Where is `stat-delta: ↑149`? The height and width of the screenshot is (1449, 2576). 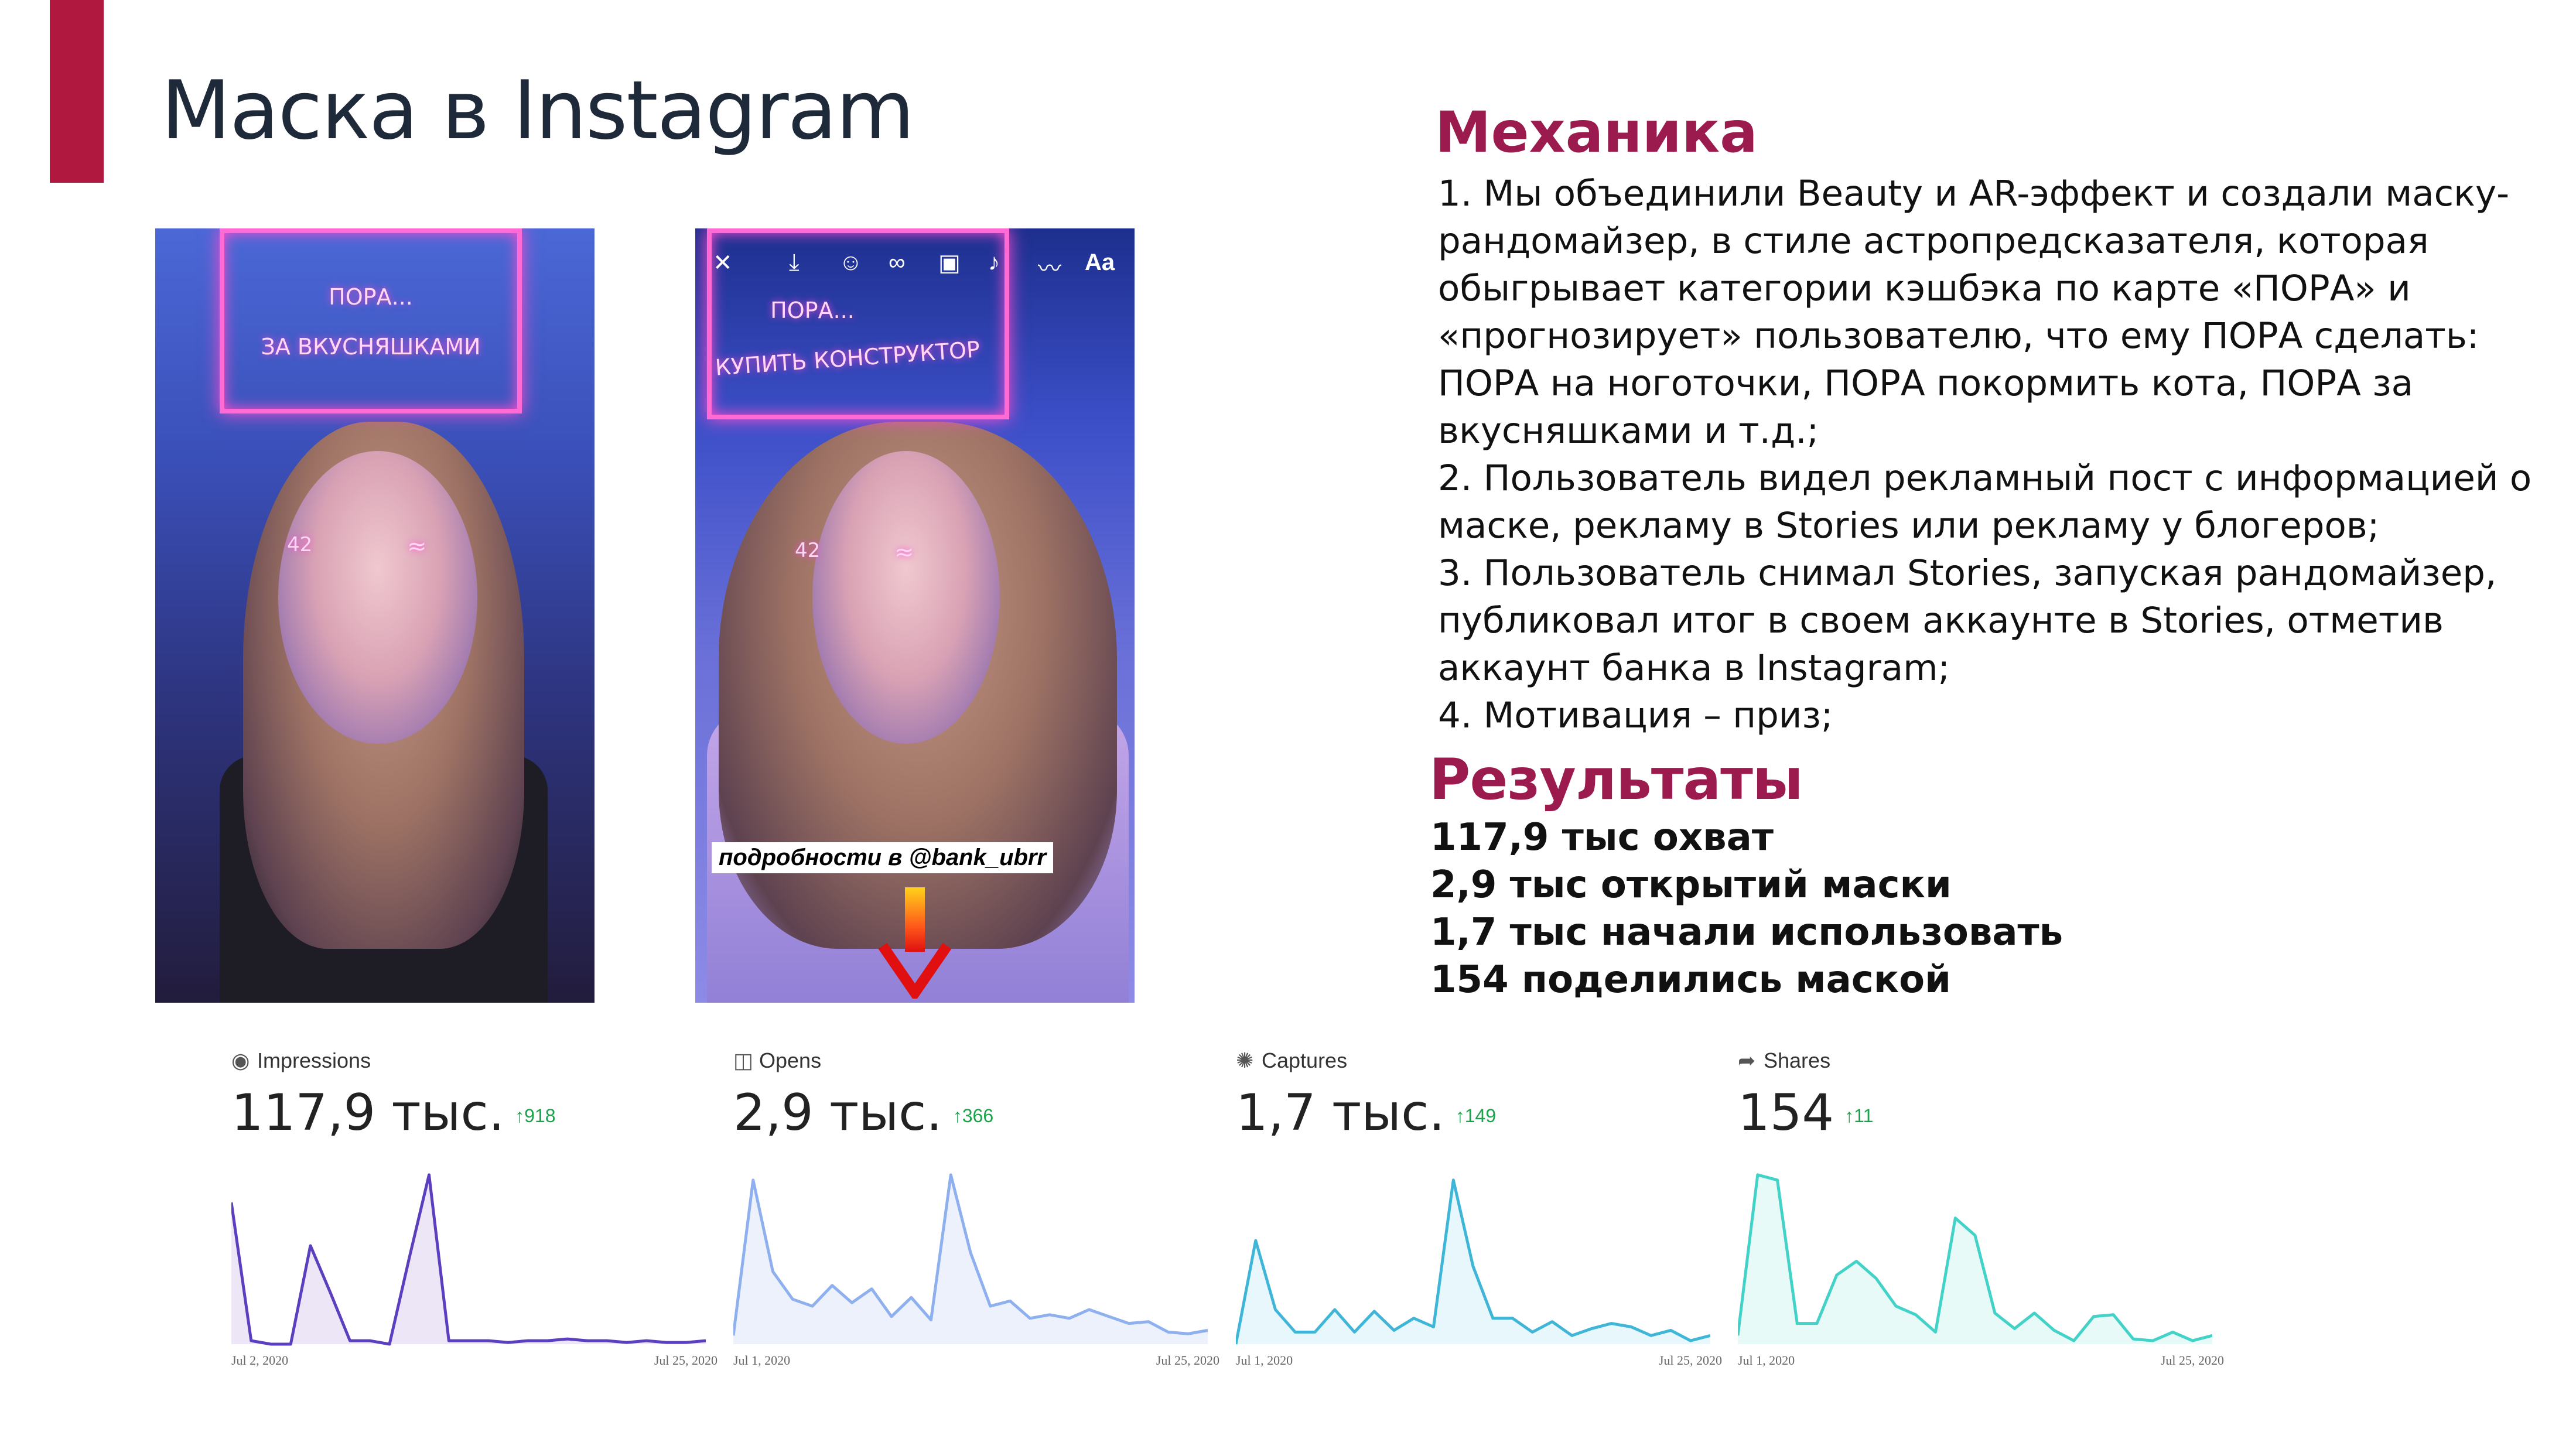
stat-delta: ↑149 is located at coordinates (1476, 1116).